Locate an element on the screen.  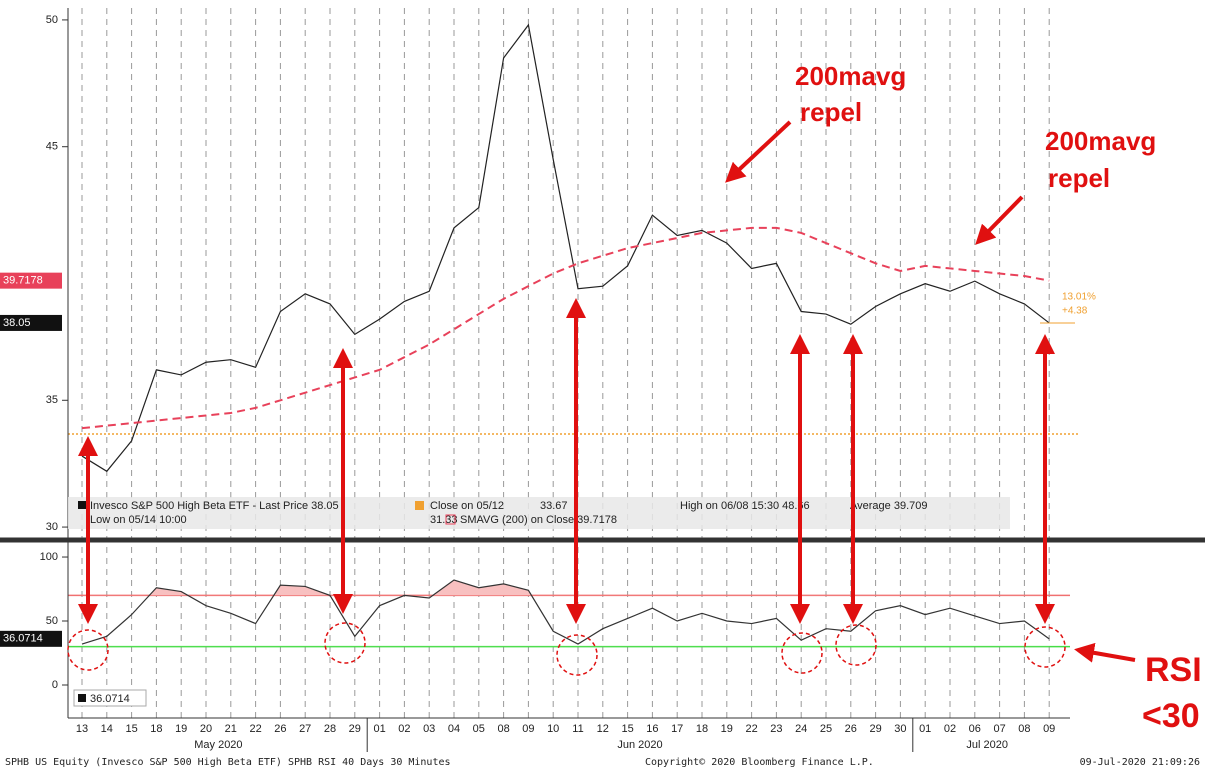
x-tick-label: 05 is located at coordinates (479, 729).